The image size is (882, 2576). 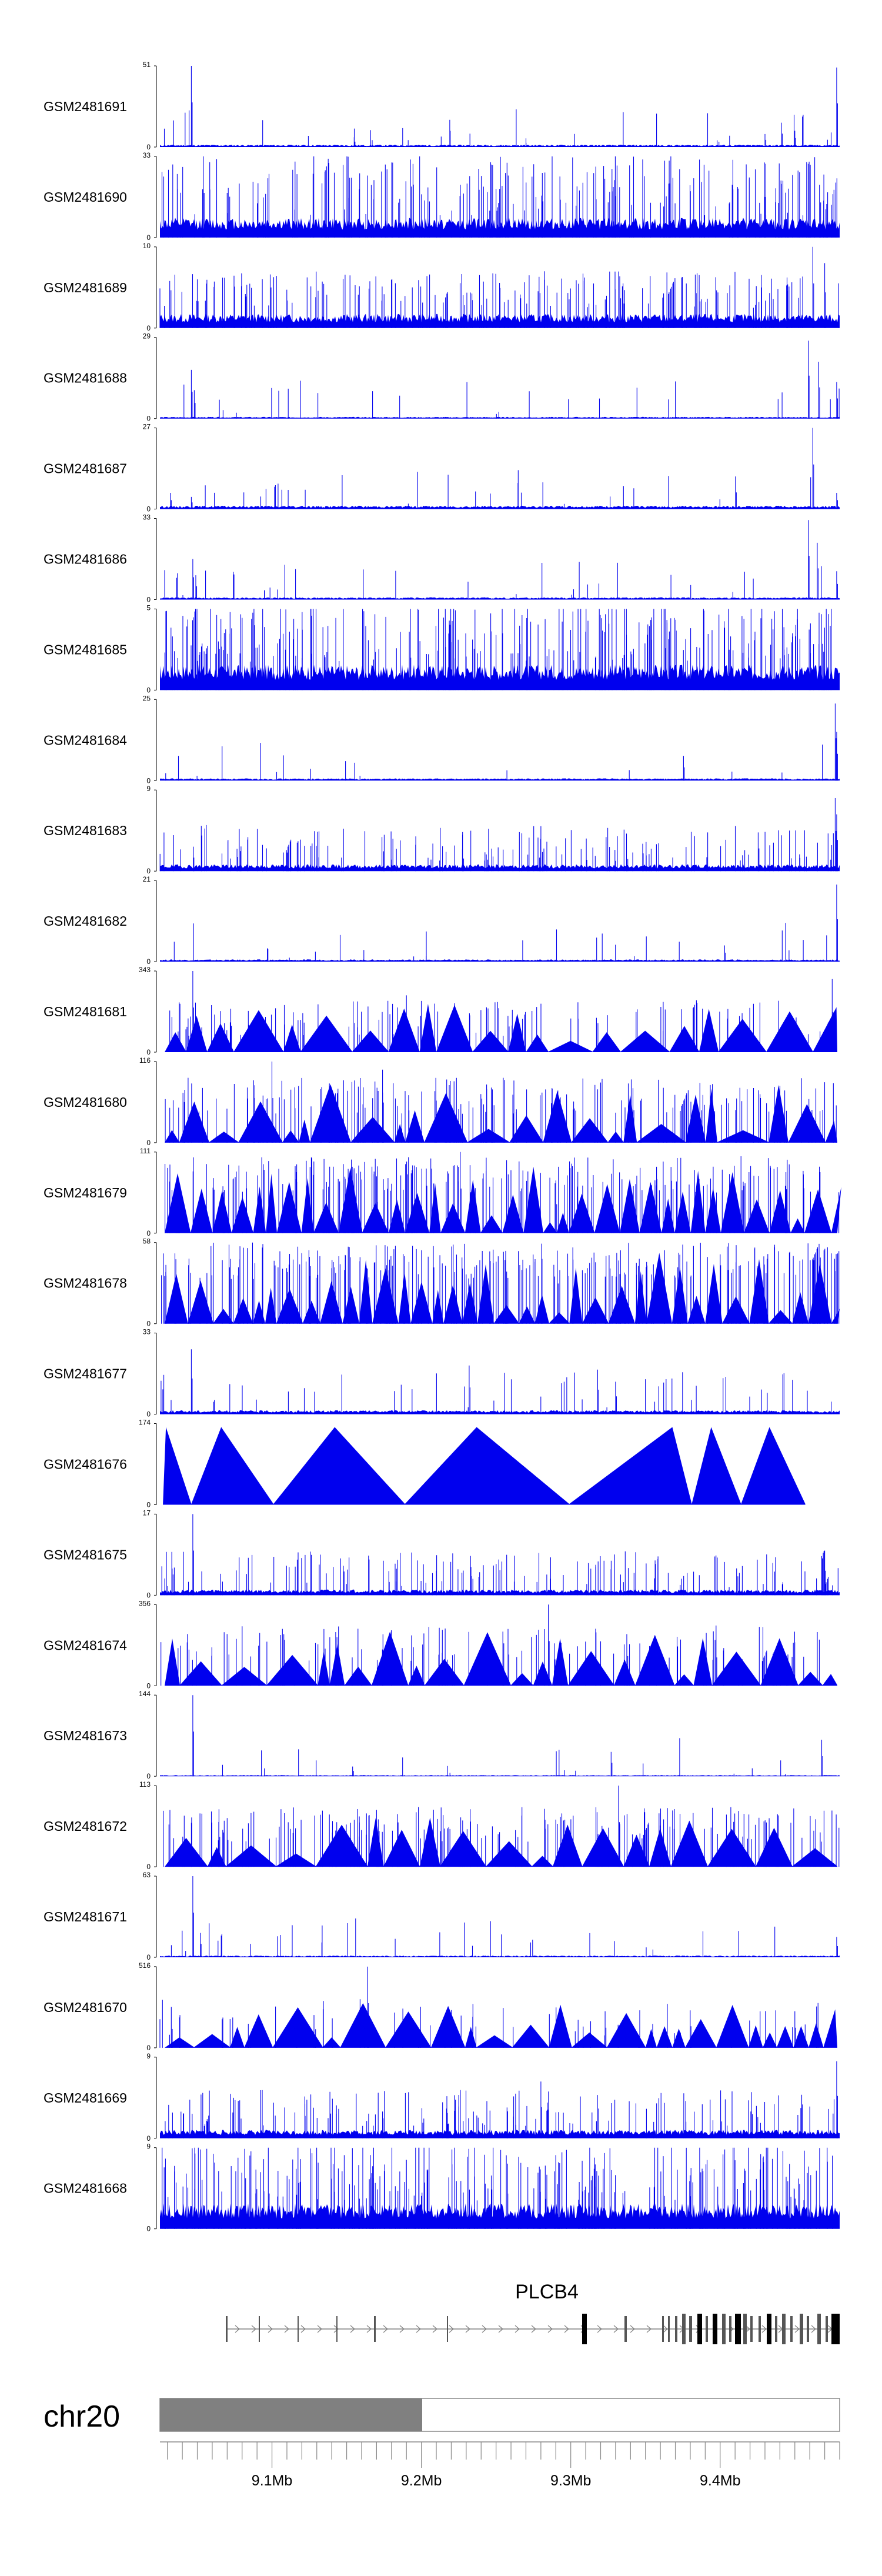 I want to click on track-label: GSM2481669, so click(x=85, y=2097).